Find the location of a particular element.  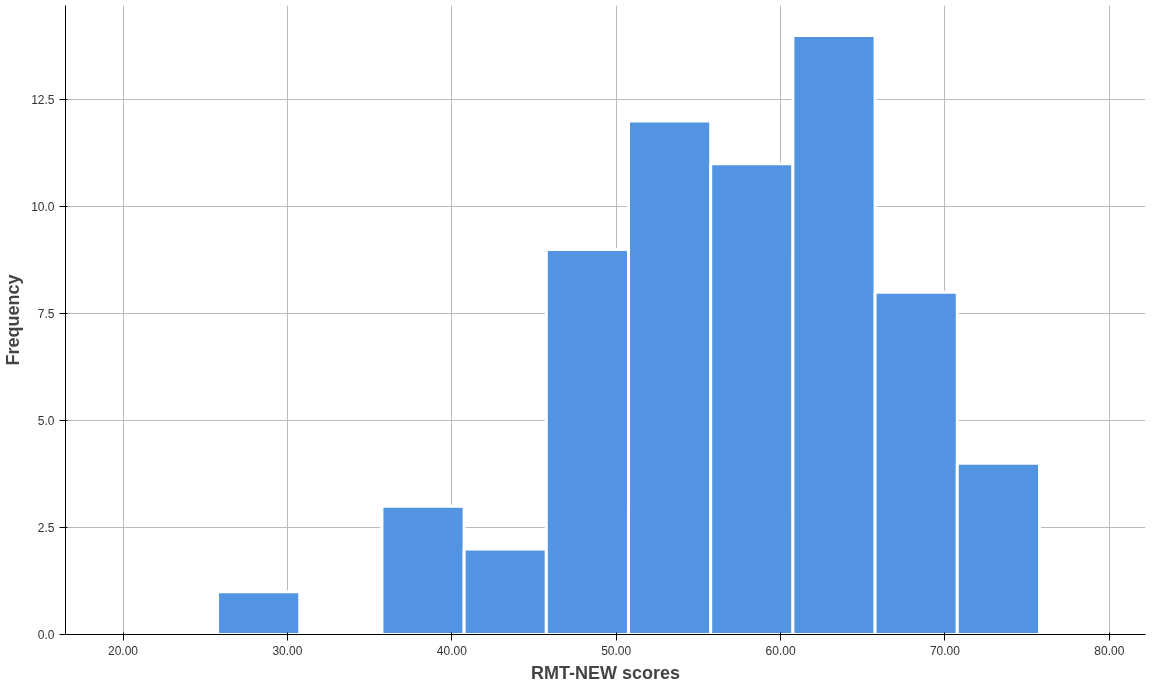

y-tick-label: 0.0 is located at coordinates (46, 635).